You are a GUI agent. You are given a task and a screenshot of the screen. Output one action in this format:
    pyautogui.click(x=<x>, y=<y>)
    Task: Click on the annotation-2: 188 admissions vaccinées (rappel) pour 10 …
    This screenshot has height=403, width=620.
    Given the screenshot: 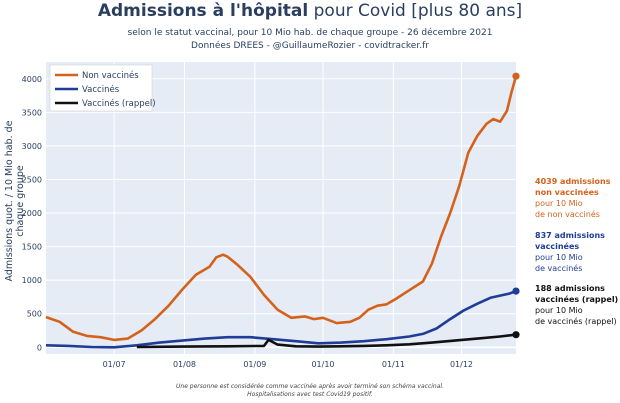 What is the action you would take?
    pyautogui.click(x=576, y=305)
    